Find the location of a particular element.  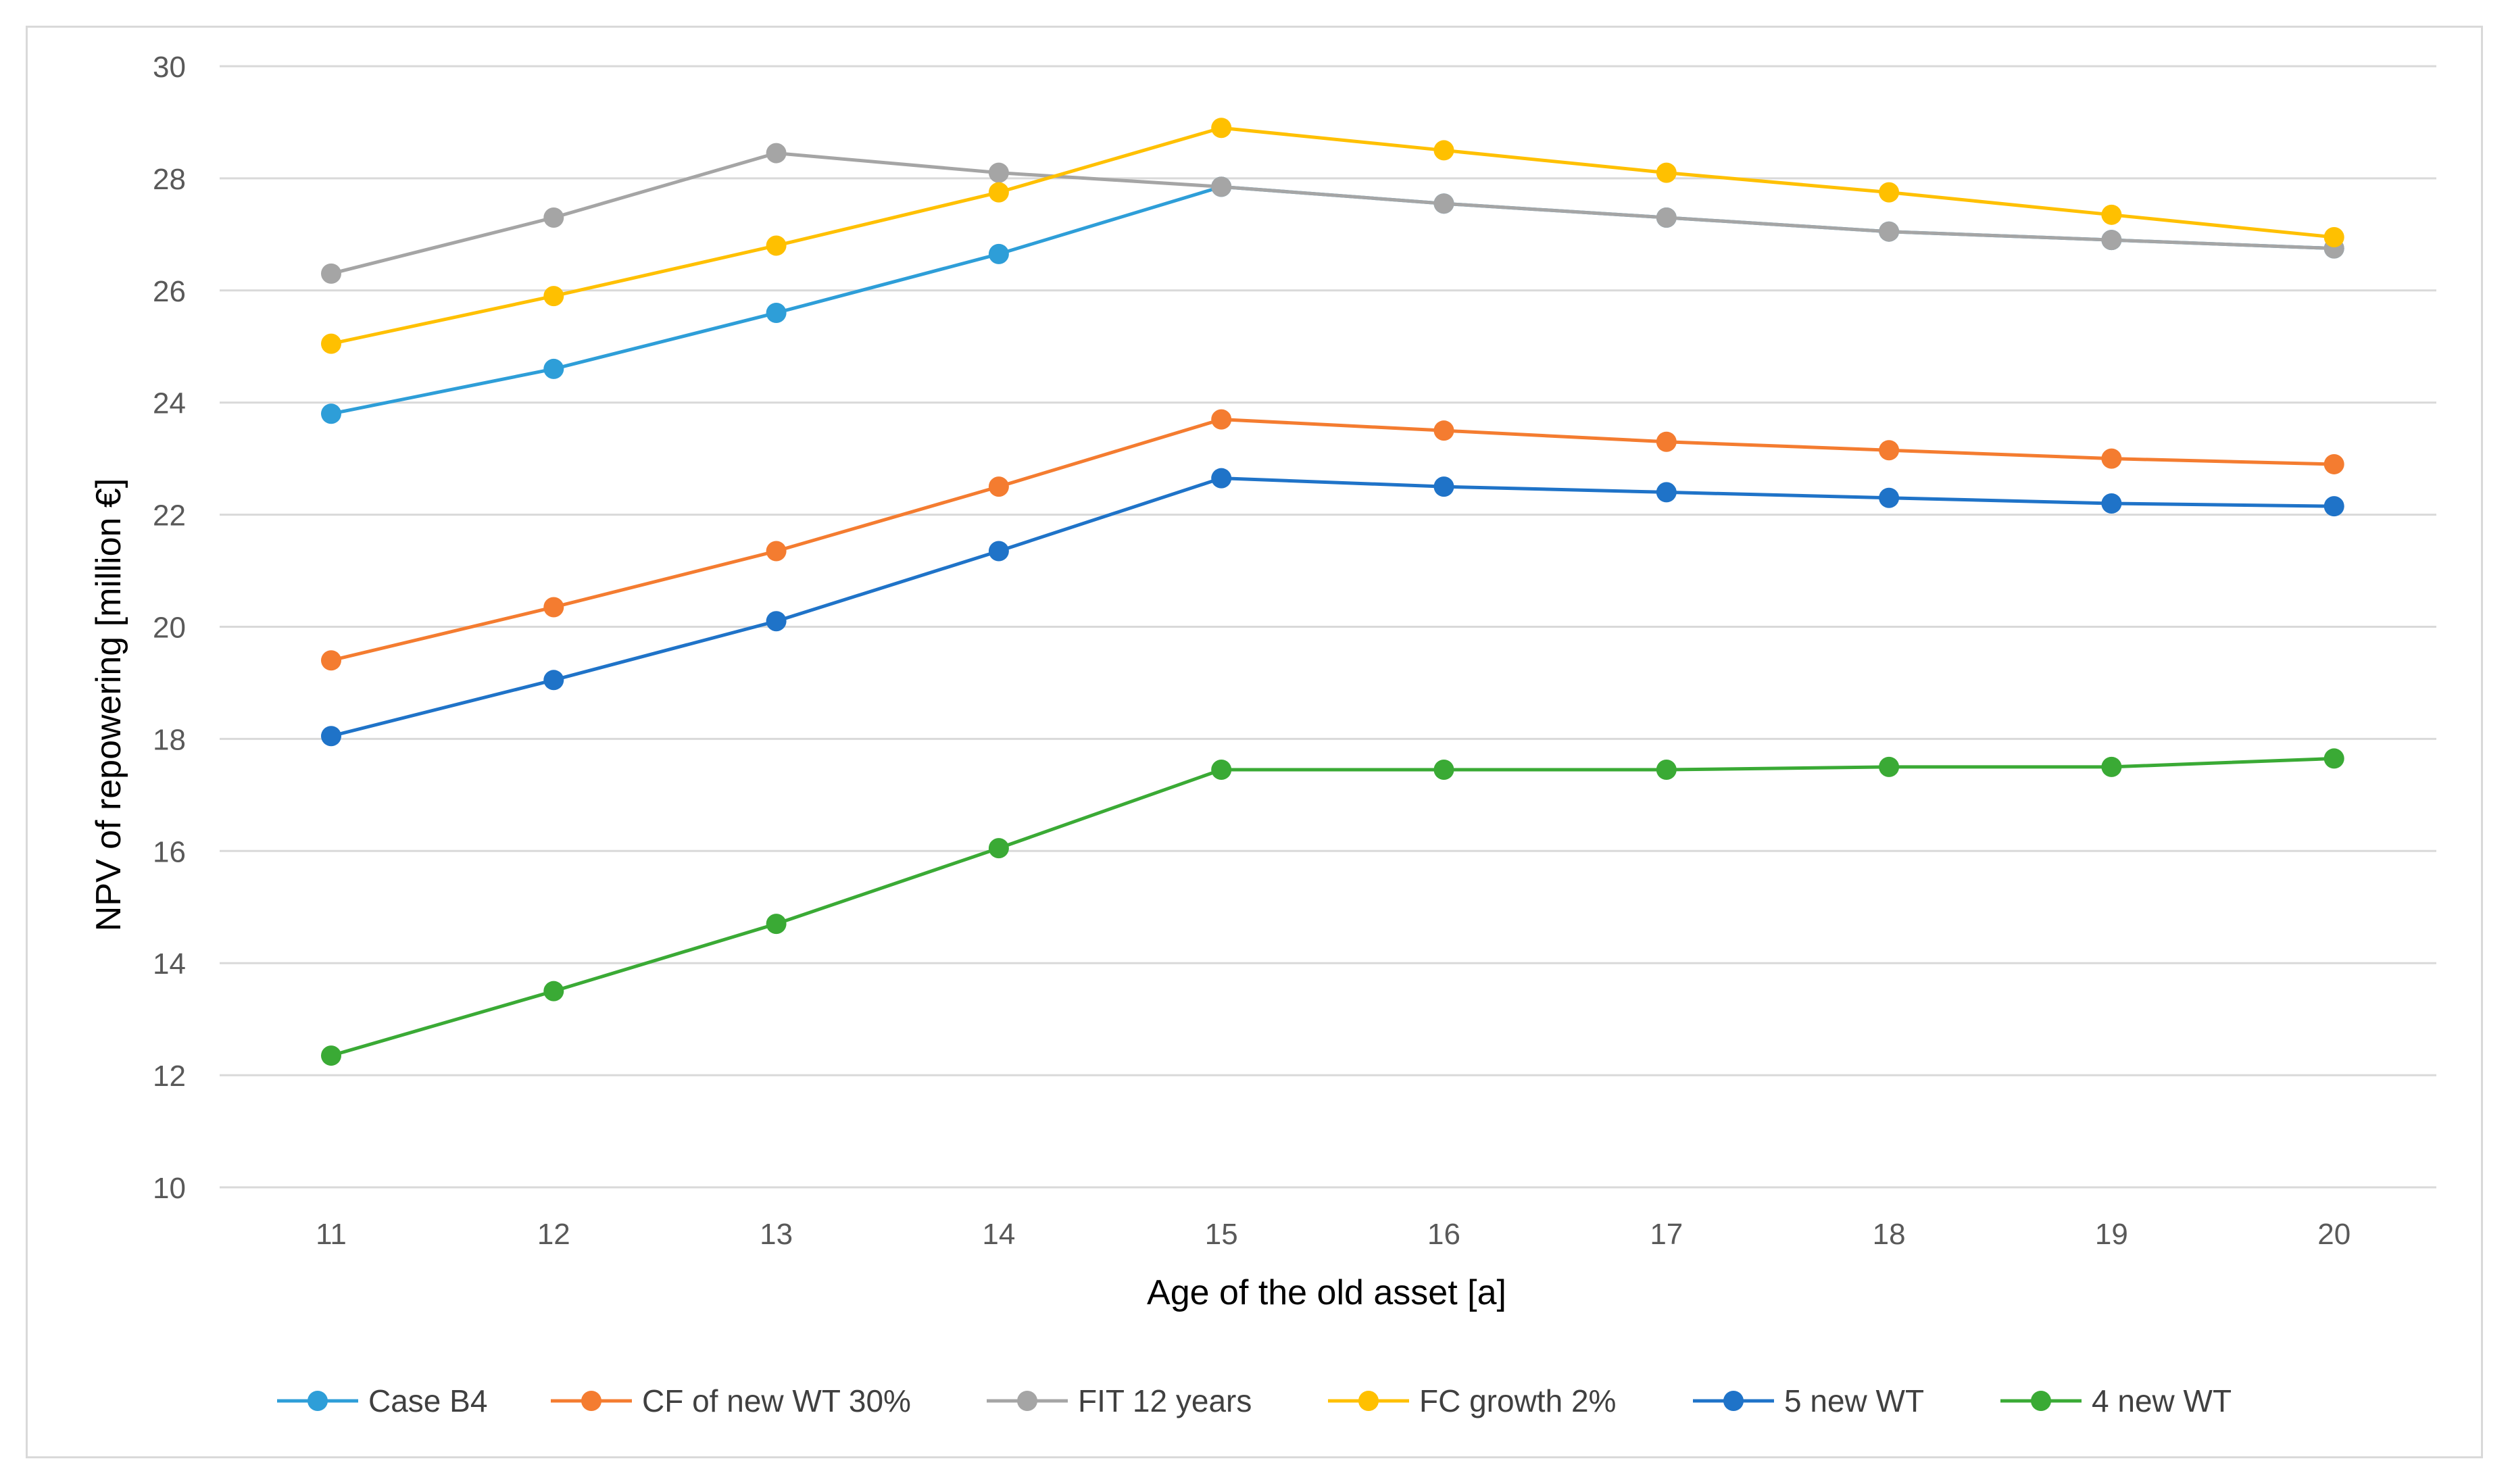

x-tick-label: 18 is located at coordinates (1890, 1234).